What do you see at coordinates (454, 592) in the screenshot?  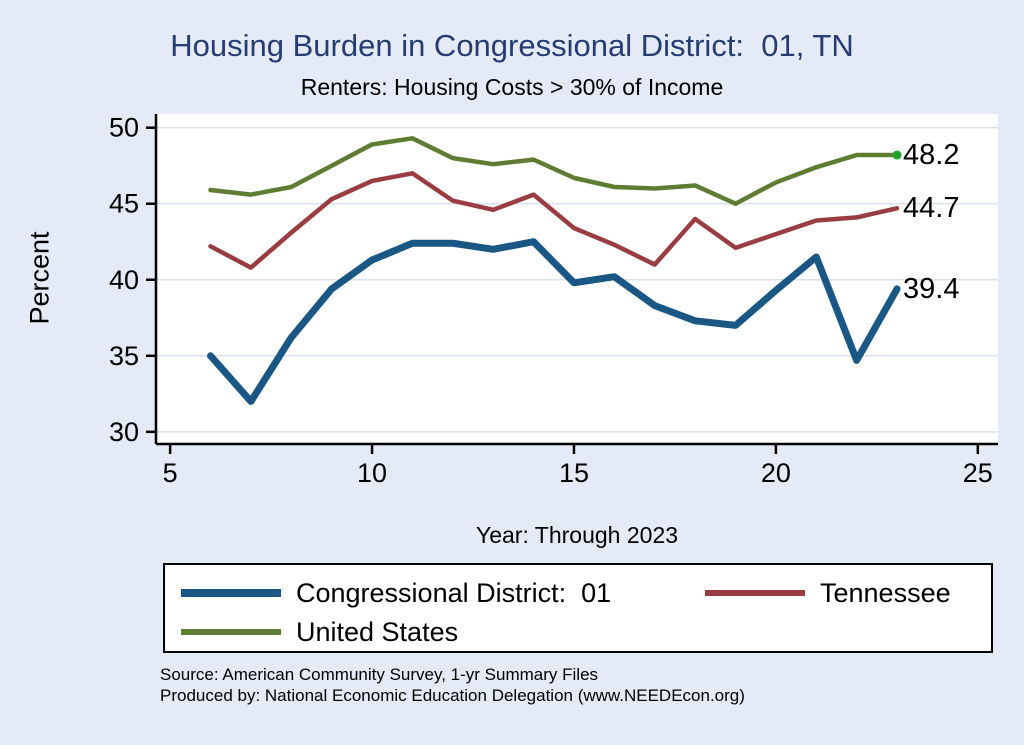 I see `legend-label-district: Congressional District: 01` at bounding box center [454, 592].